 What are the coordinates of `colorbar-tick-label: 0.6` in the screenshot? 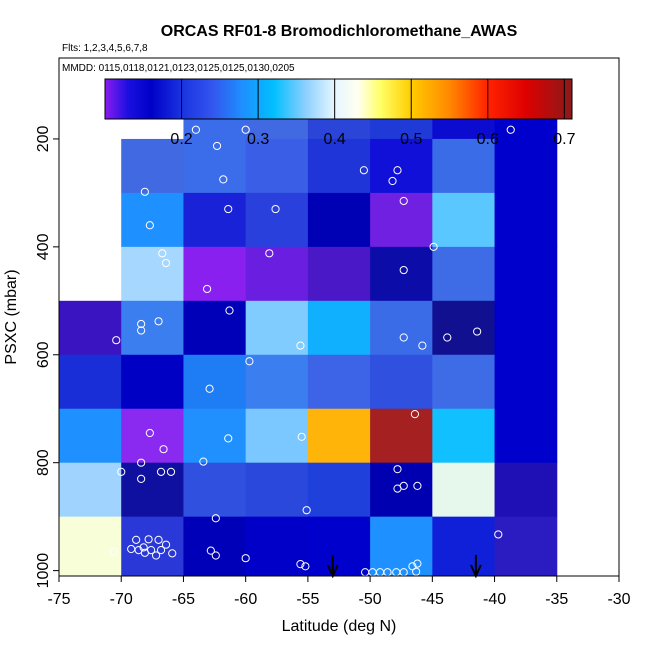 It's located at (488, 139).